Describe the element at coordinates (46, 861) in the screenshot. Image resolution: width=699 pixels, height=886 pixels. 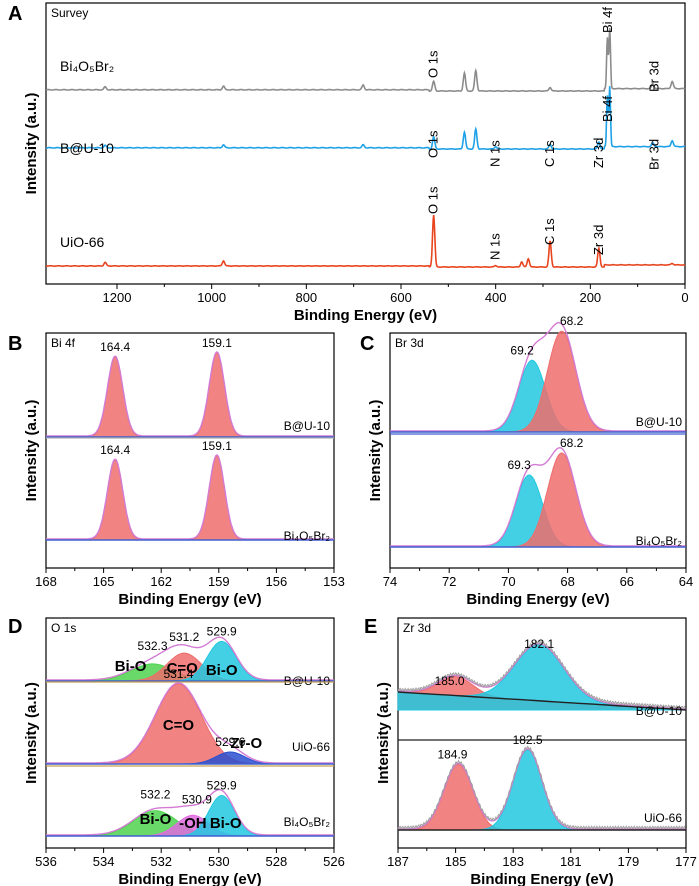
I see `x-tick-label: 536` at that location.